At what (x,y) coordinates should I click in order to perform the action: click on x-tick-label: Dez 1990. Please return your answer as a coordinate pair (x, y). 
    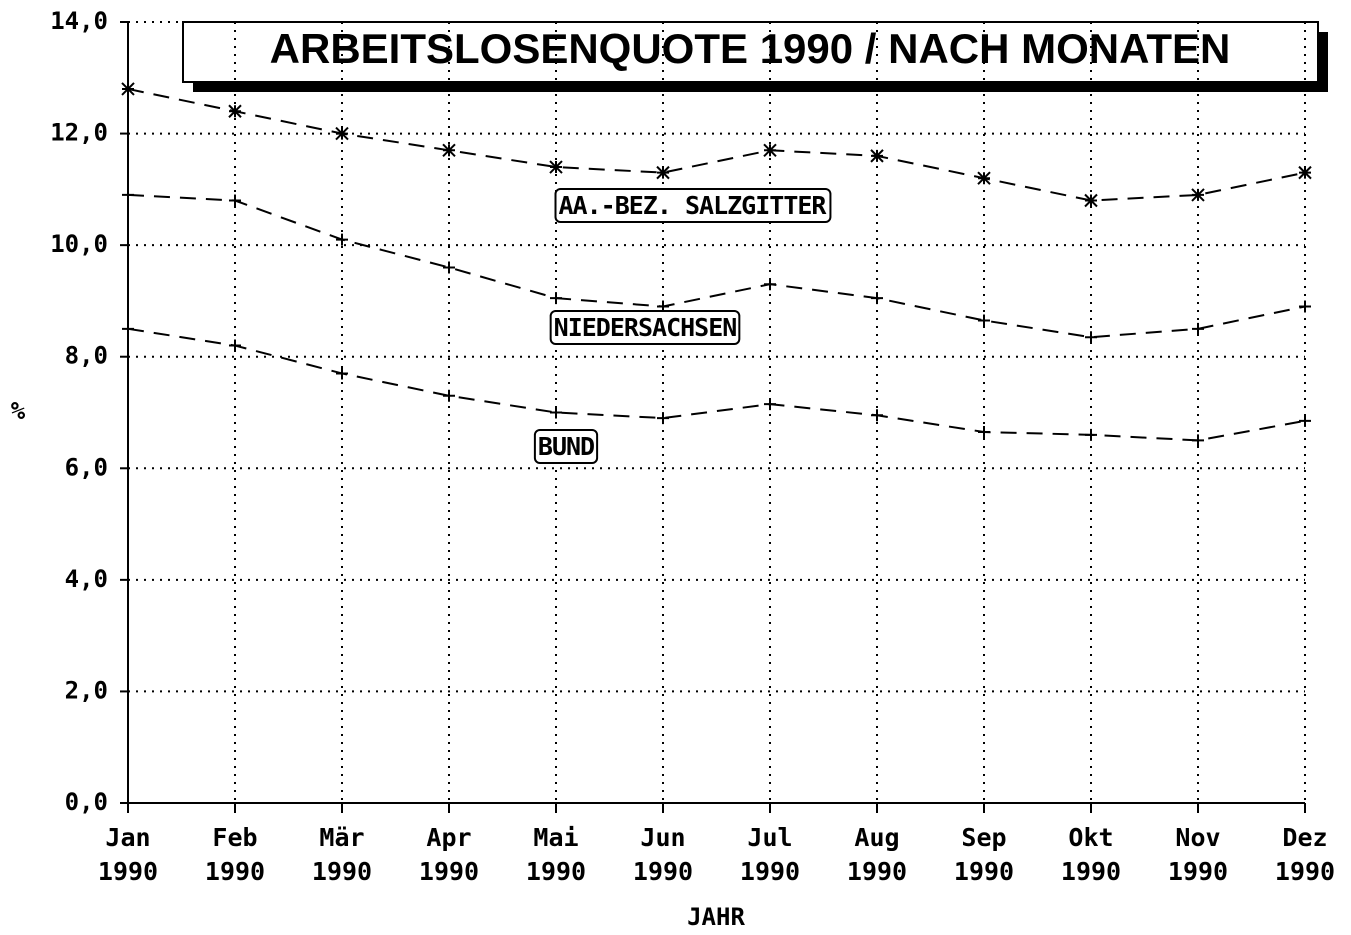
    Looking at the image, I should click on (1305, 854).